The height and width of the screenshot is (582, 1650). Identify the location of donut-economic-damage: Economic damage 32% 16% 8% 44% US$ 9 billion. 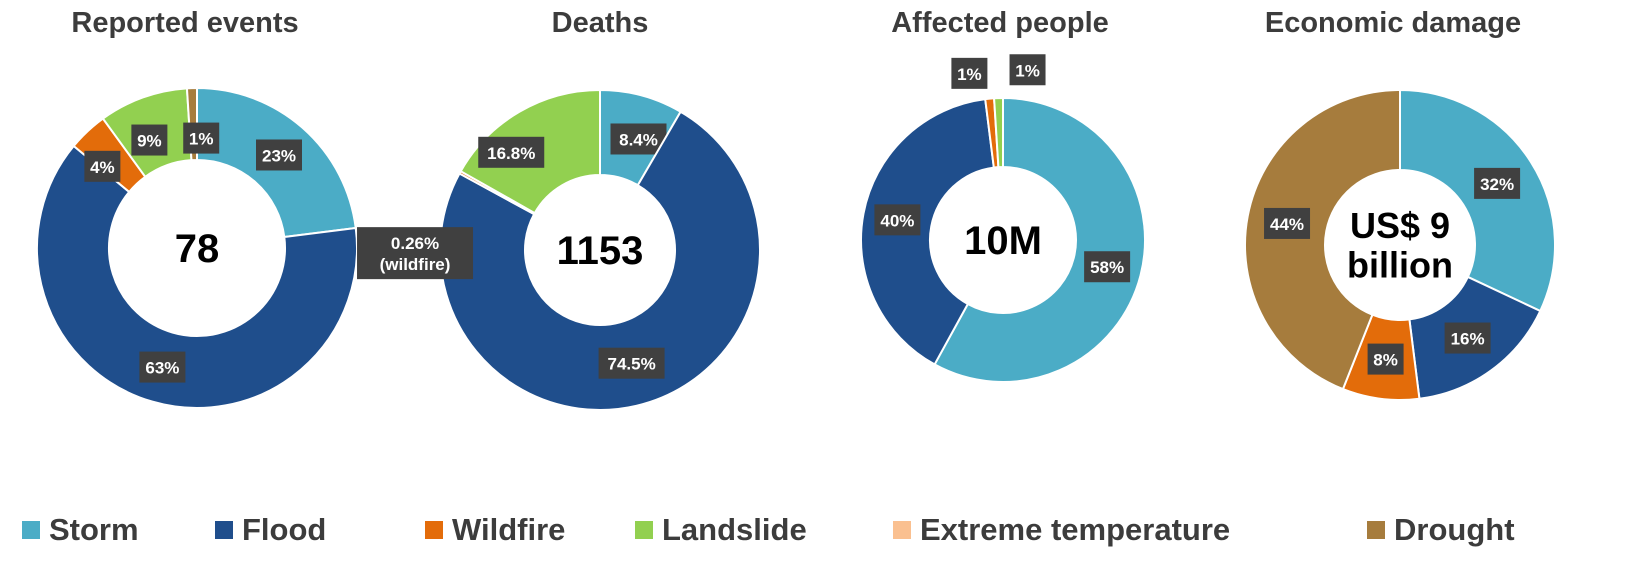
(1400, 204).